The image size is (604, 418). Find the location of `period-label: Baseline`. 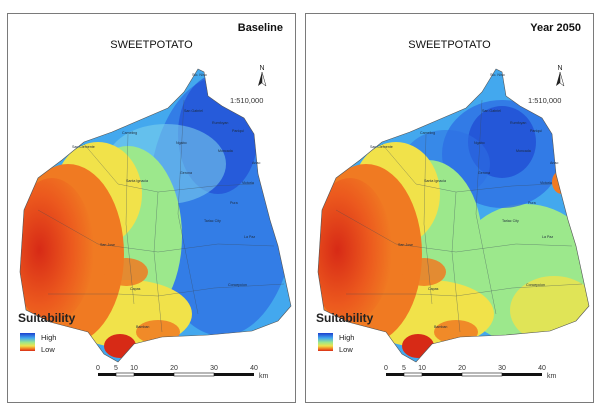

period-label: Baseline is located at coordinates (260, 28).